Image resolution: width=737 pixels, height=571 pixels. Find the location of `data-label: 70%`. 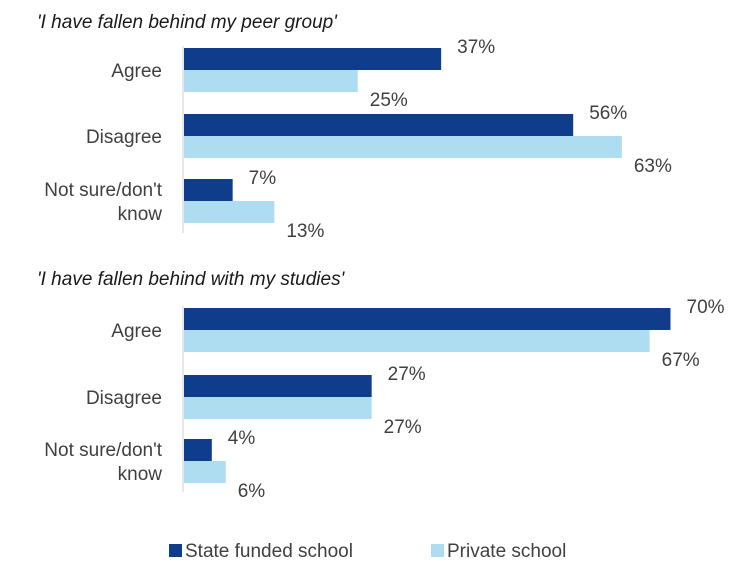

data-label: 70% is located at coordinates (706, 307).